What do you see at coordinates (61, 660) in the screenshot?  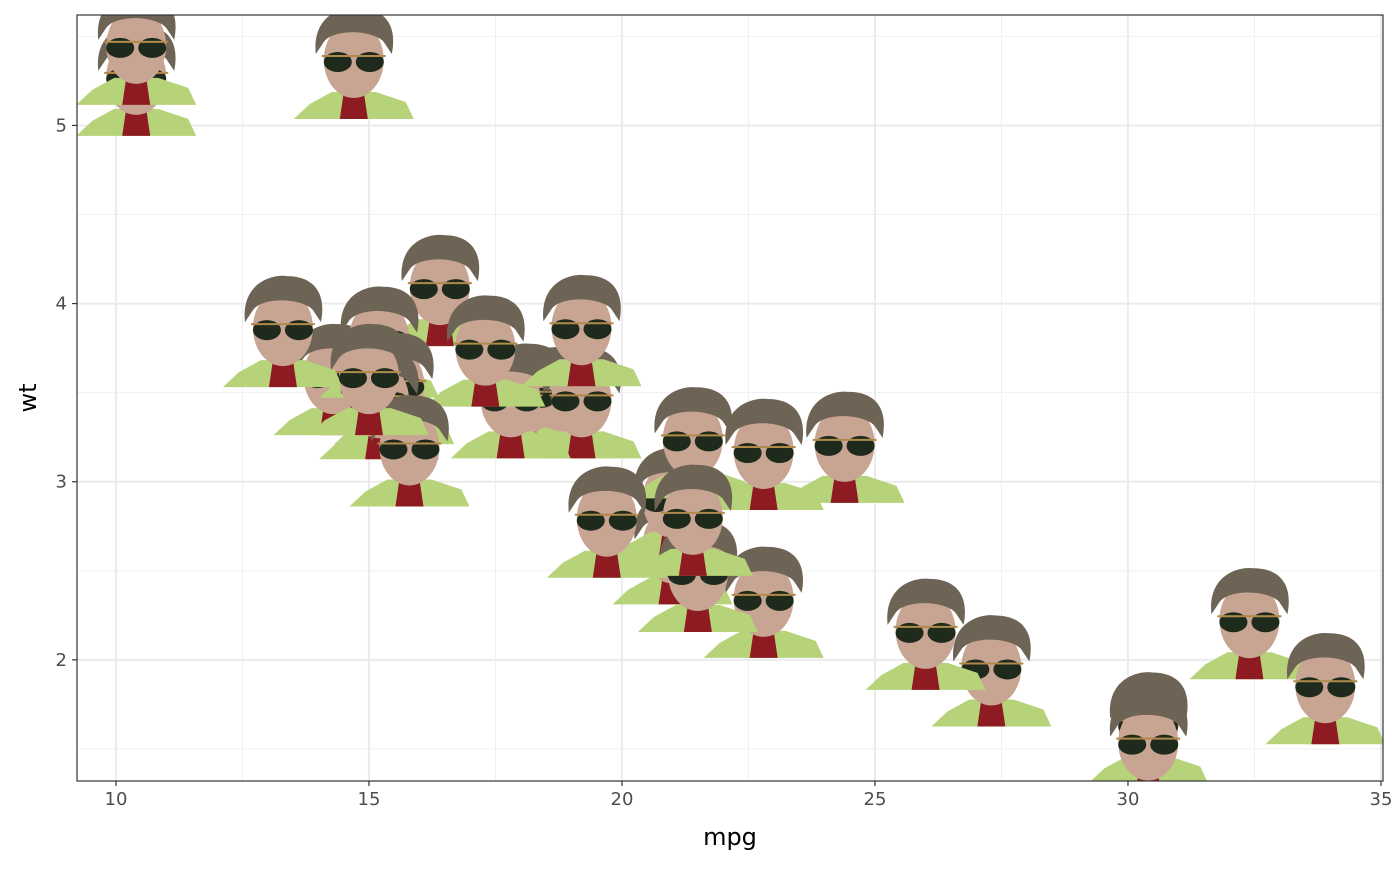 I see `y-tick-label: 2` at bounding box center [61, 660].